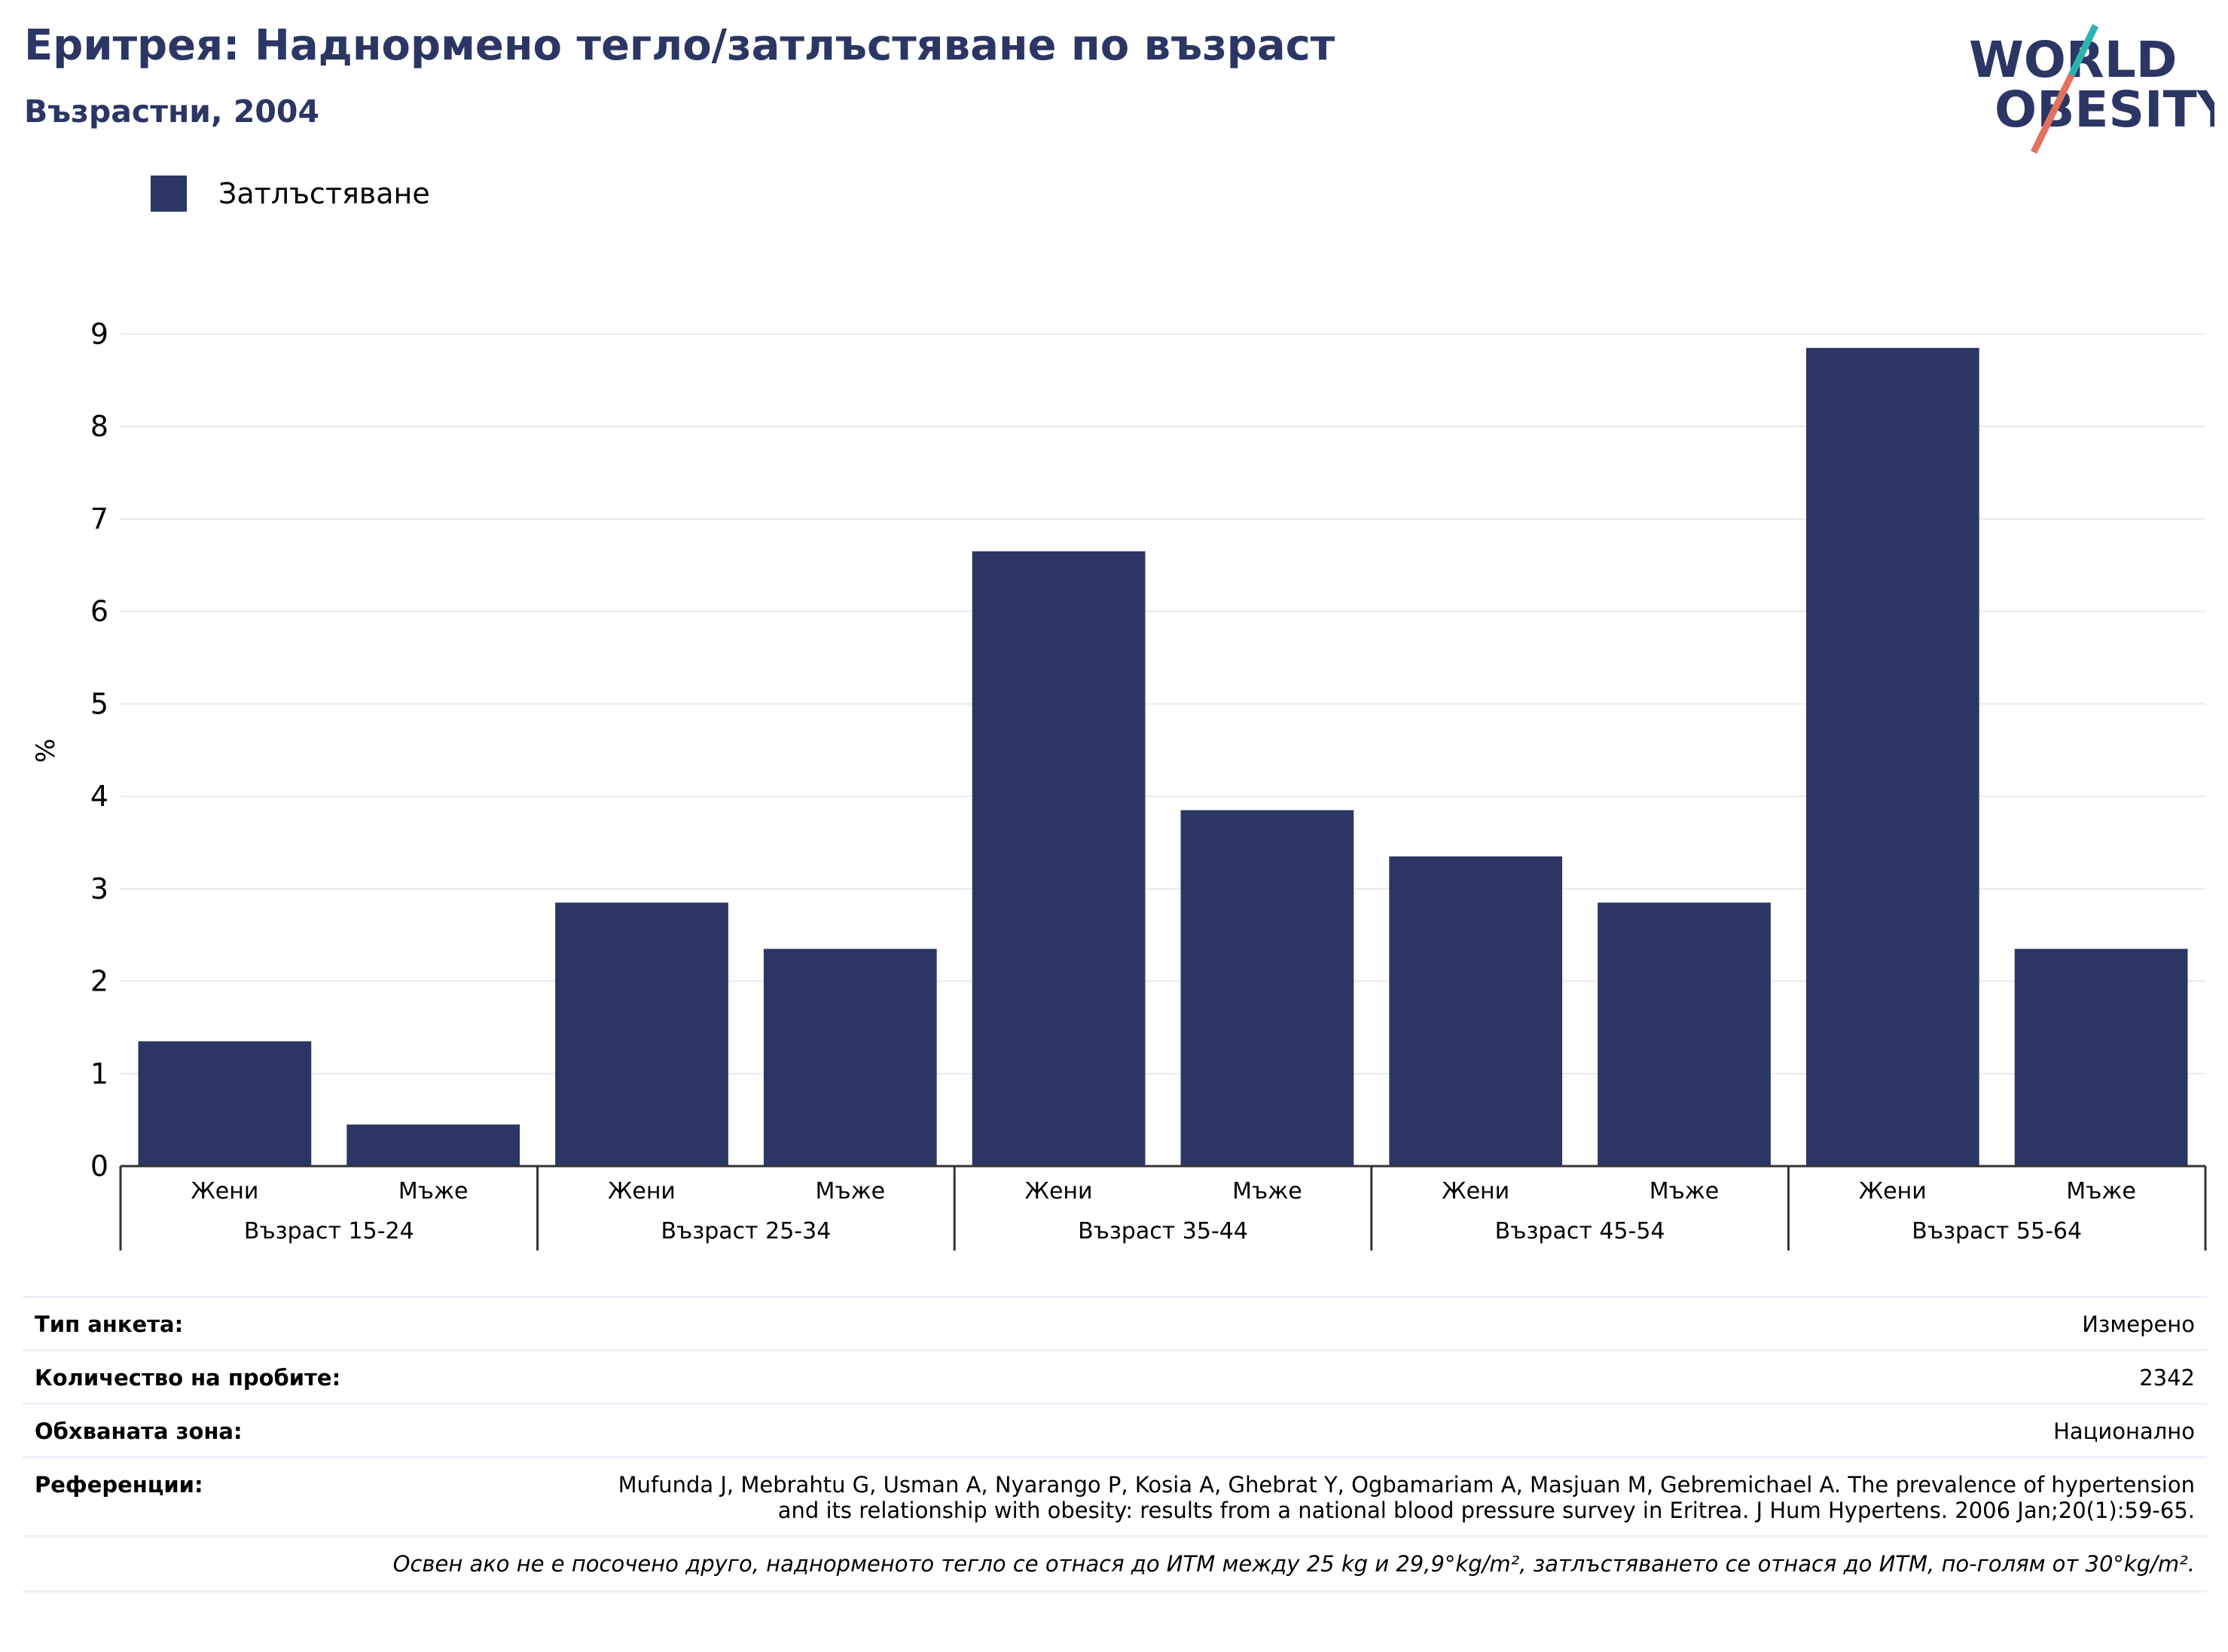  I want to click on logo-slash-teal, so click(2083, 51).